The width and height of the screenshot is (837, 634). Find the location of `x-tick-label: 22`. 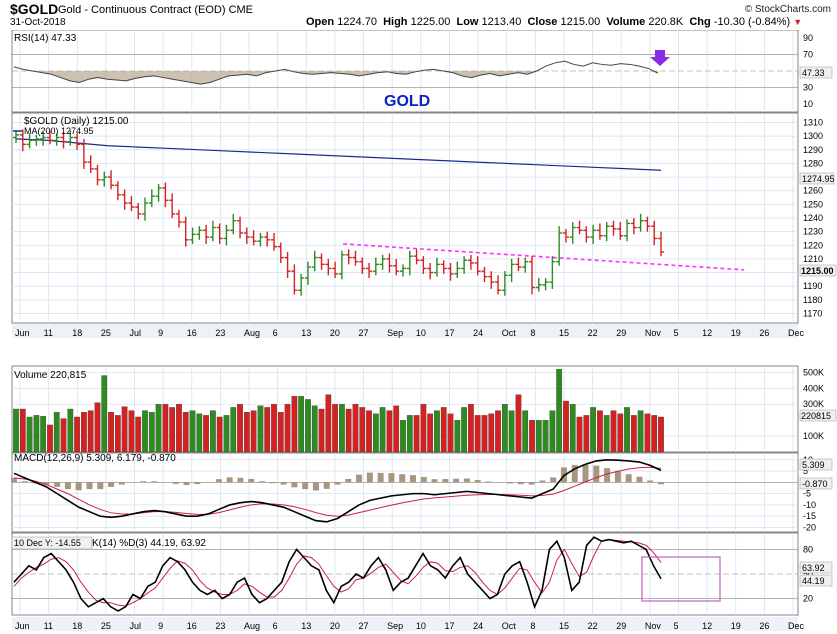

x-tick-label: 22 is located at coordinates (593, 626).